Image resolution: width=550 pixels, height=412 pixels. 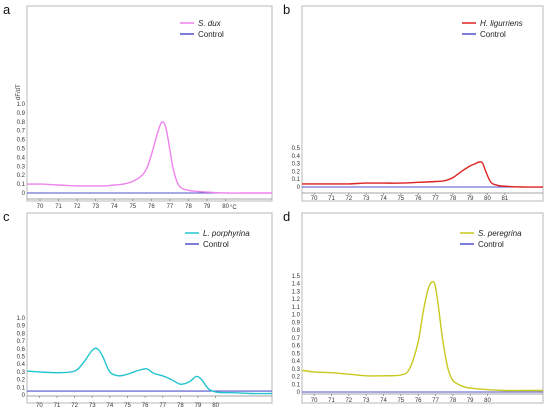 I want to click on y-tick-label-a: 0.1, so click(x=21, y=185).